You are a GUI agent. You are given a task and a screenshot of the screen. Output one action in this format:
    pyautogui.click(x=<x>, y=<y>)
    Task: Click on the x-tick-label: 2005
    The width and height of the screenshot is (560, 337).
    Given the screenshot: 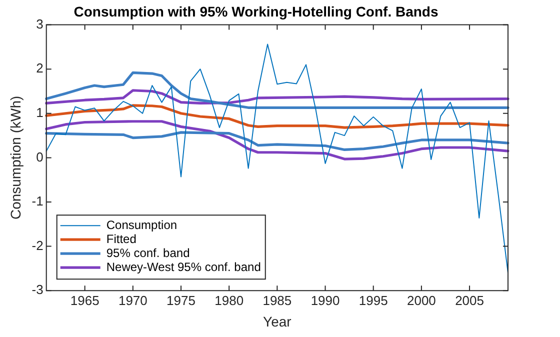 What is the action you would take?
    pyautogui.click(x=469, y=300)
    